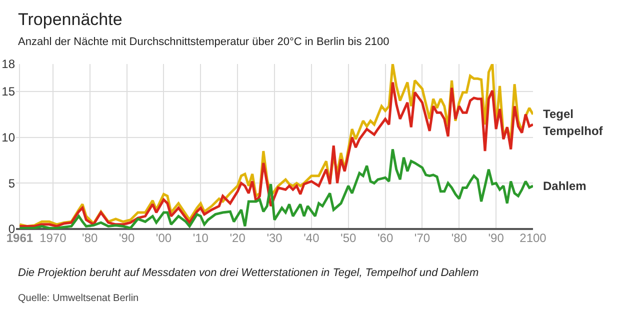  I want to click on chart-title: Tropennächte, so click(70, 19).